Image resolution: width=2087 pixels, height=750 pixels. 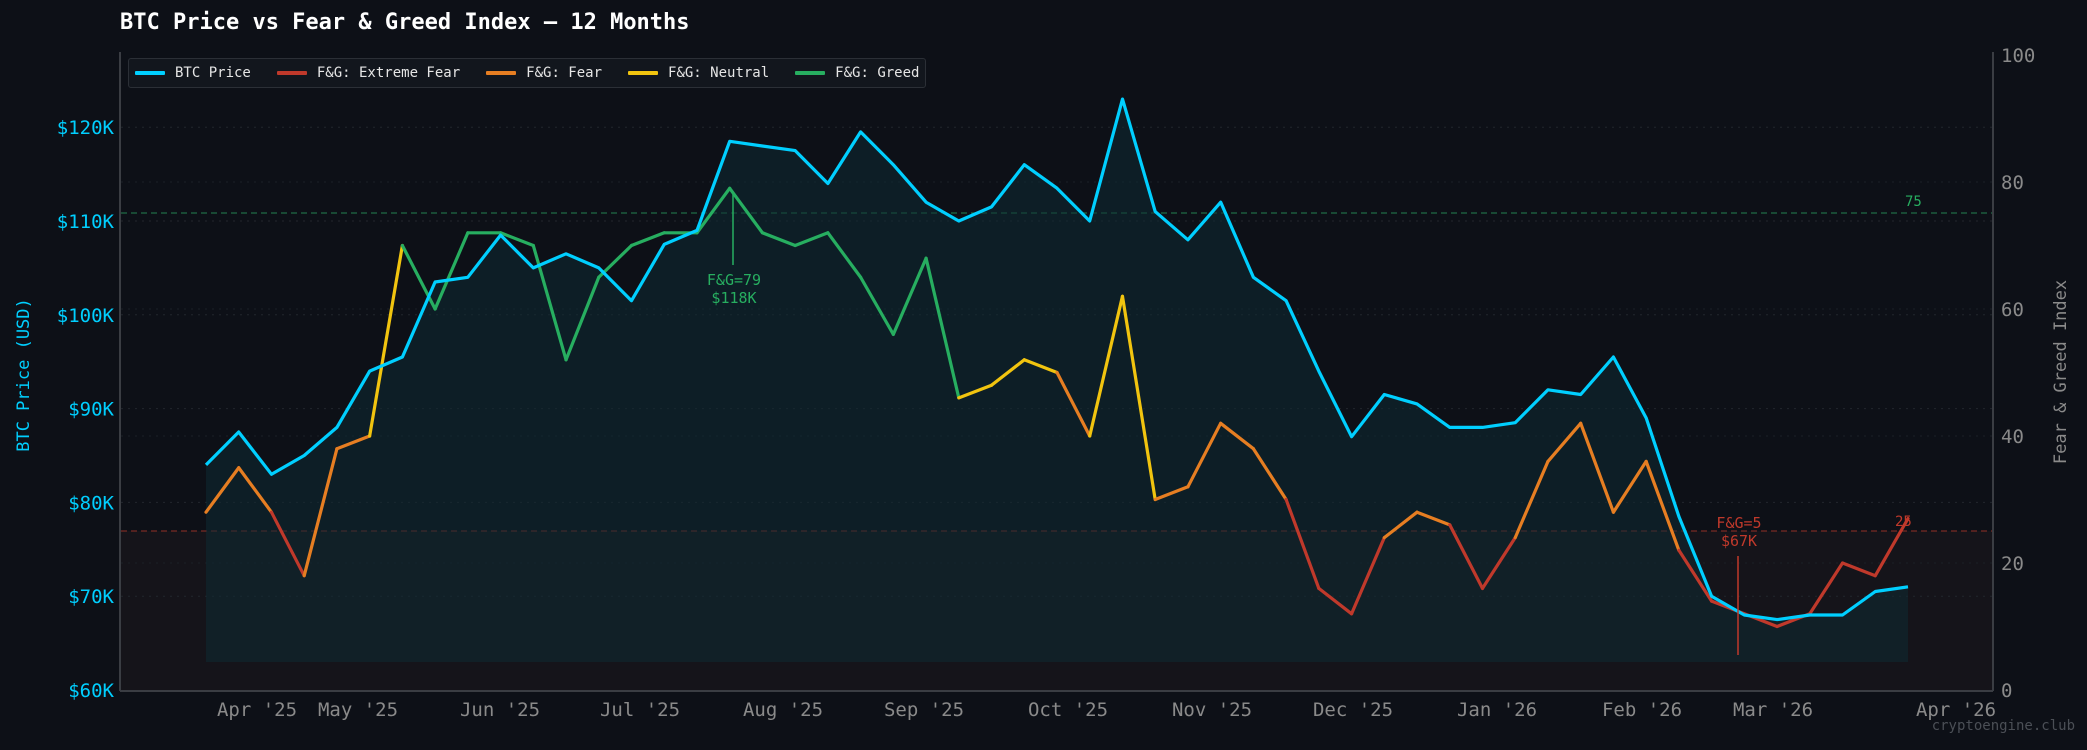 I want to click on svg-text: 0, so click(x=2006, y=691).